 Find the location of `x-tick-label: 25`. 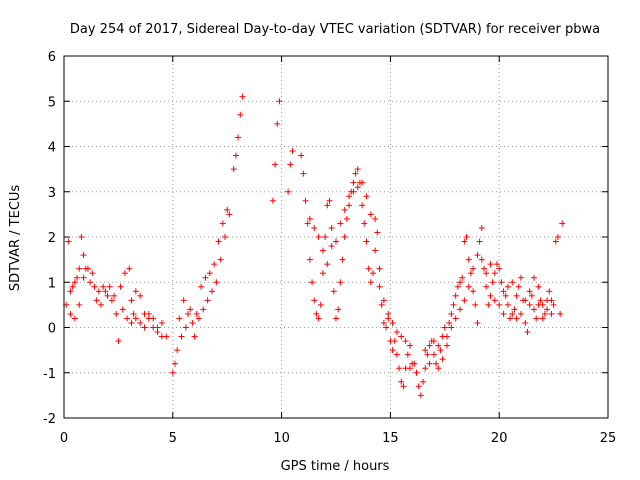

x-tick-label: 25 is located at coordinates (608, 438).